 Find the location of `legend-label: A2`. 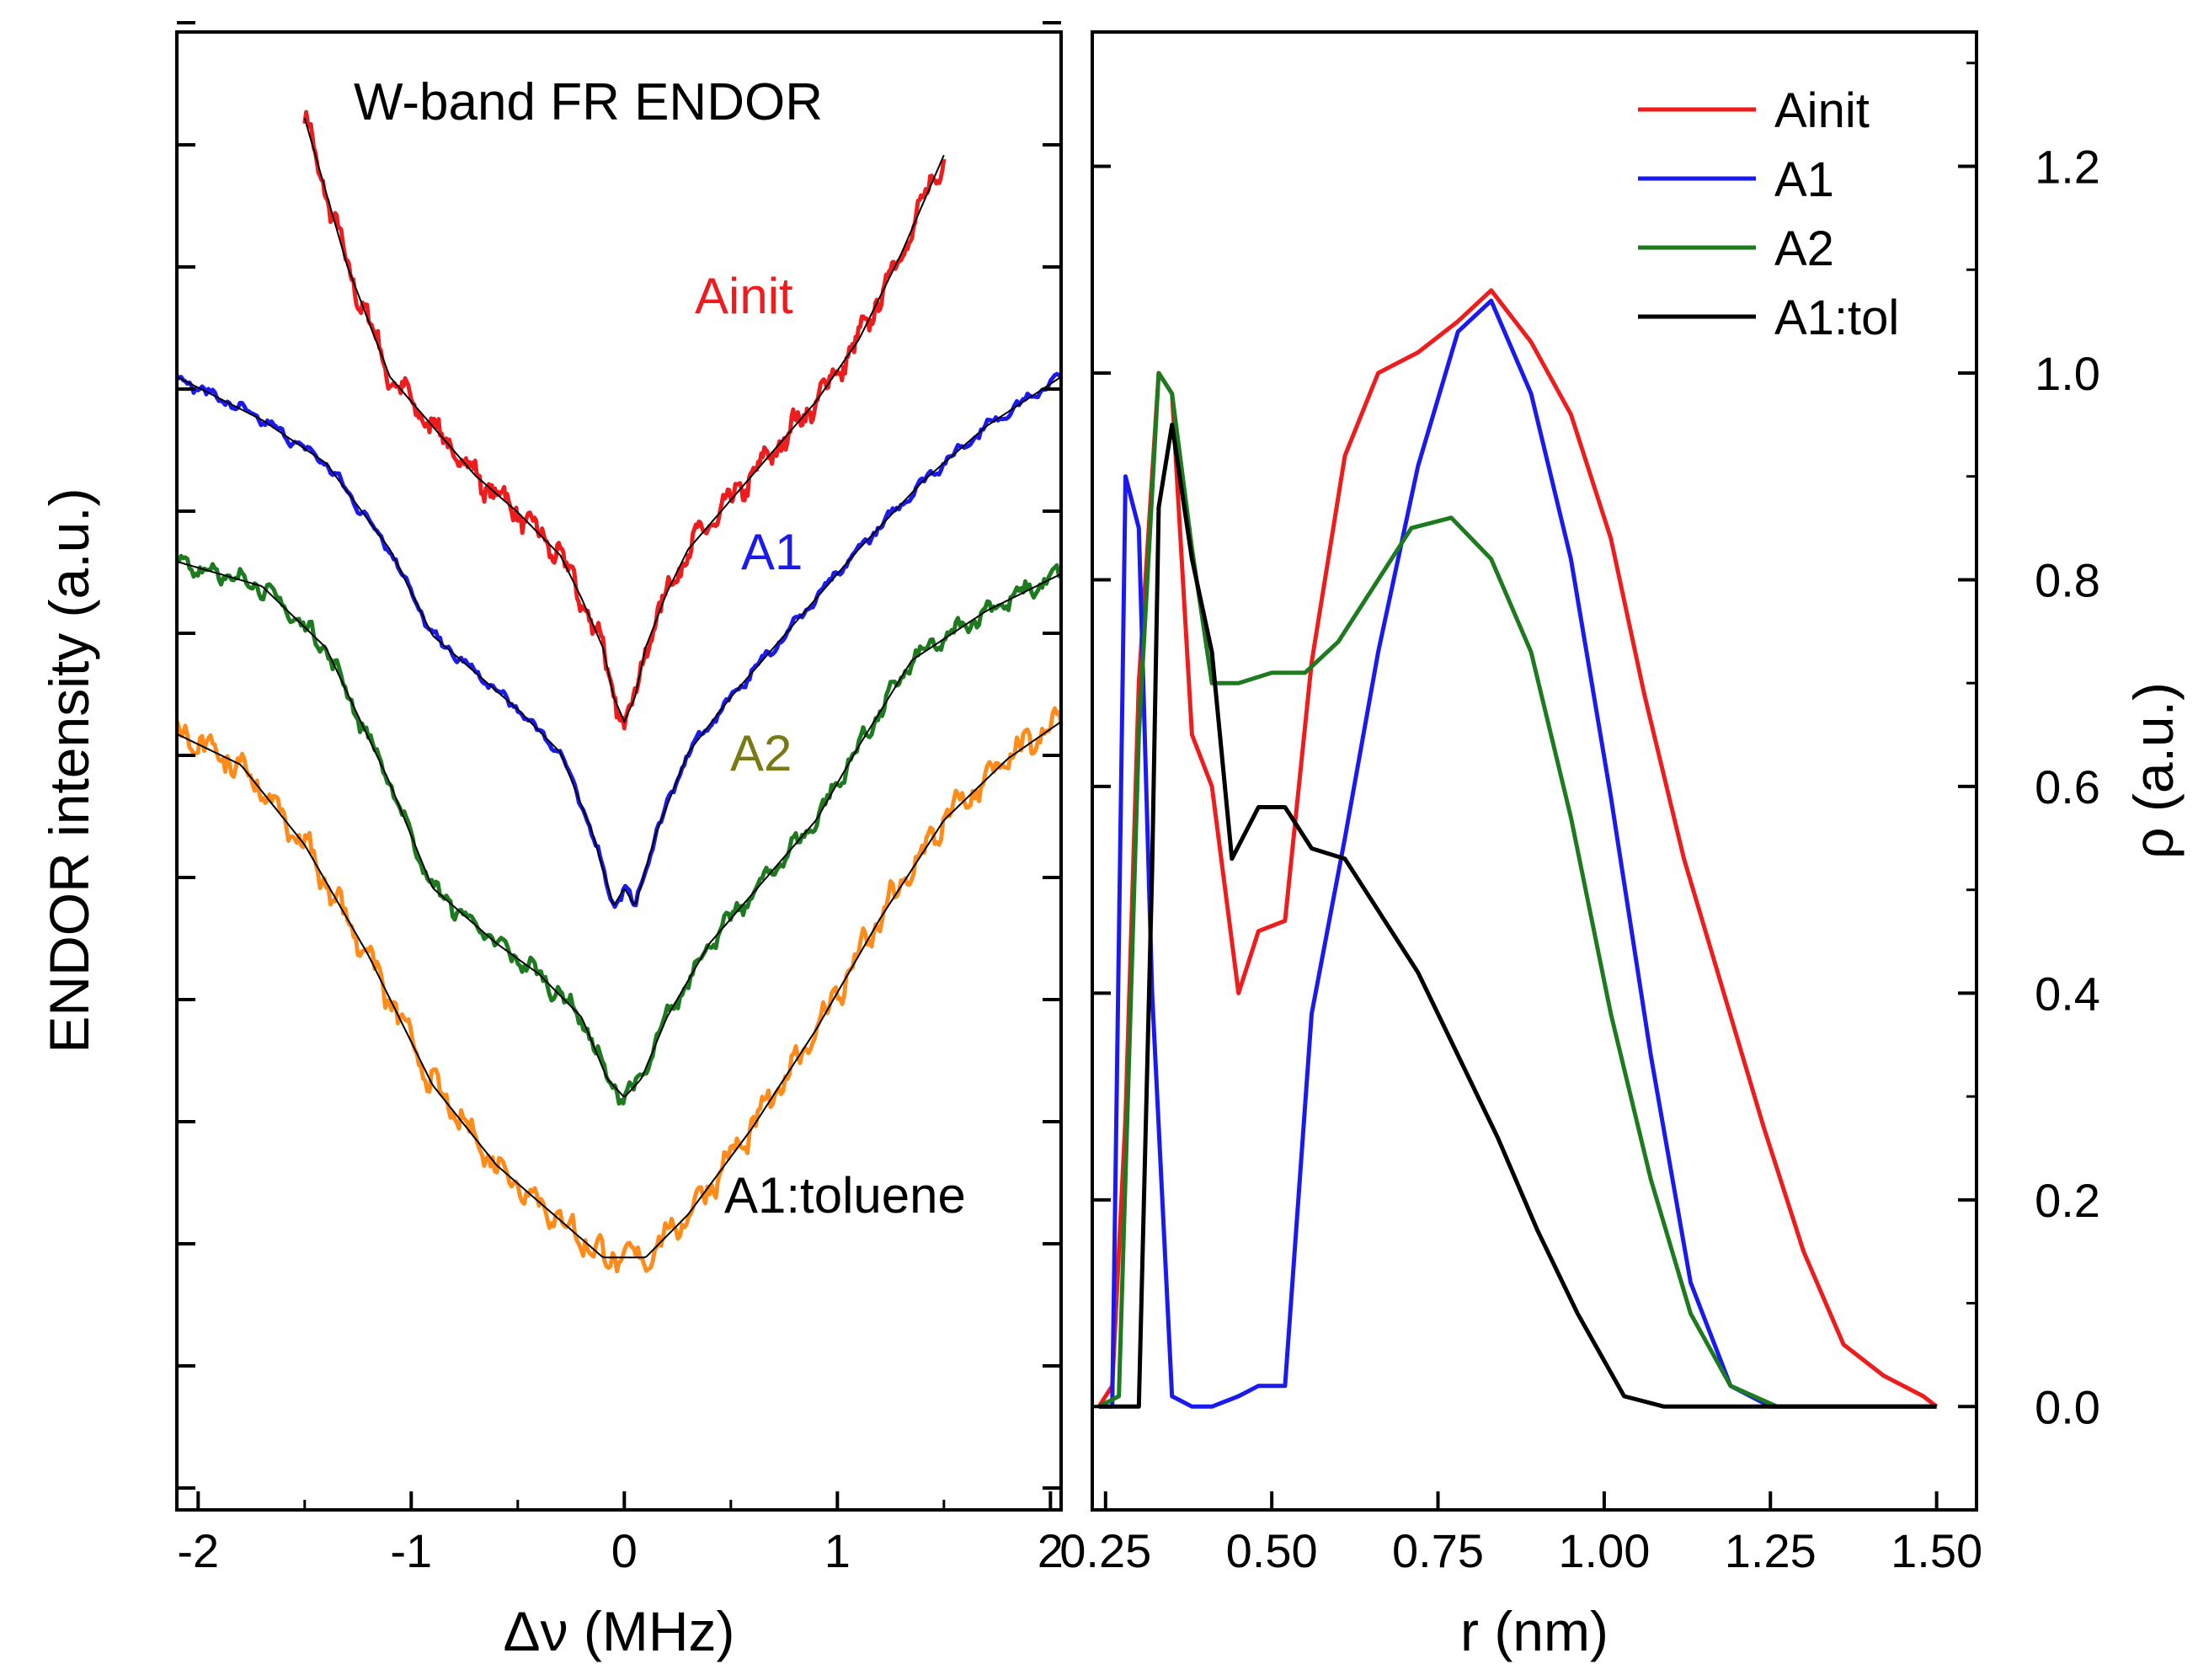

legend-label: A2 is located at coordinates (1804, 248).